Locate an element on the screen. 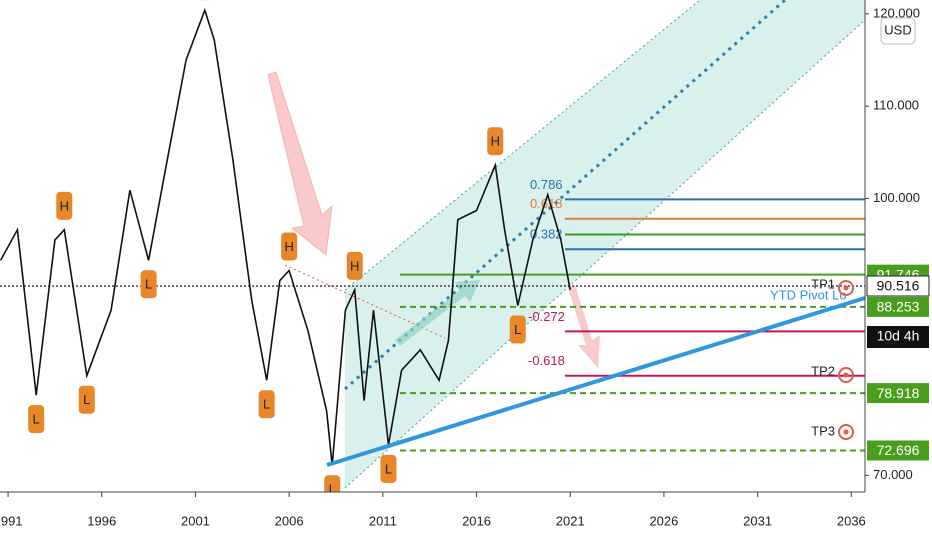 Image resolution: width=932 pixels, height=550 pixels. fib-label: 0.786 is located at coordinates (546, 184).